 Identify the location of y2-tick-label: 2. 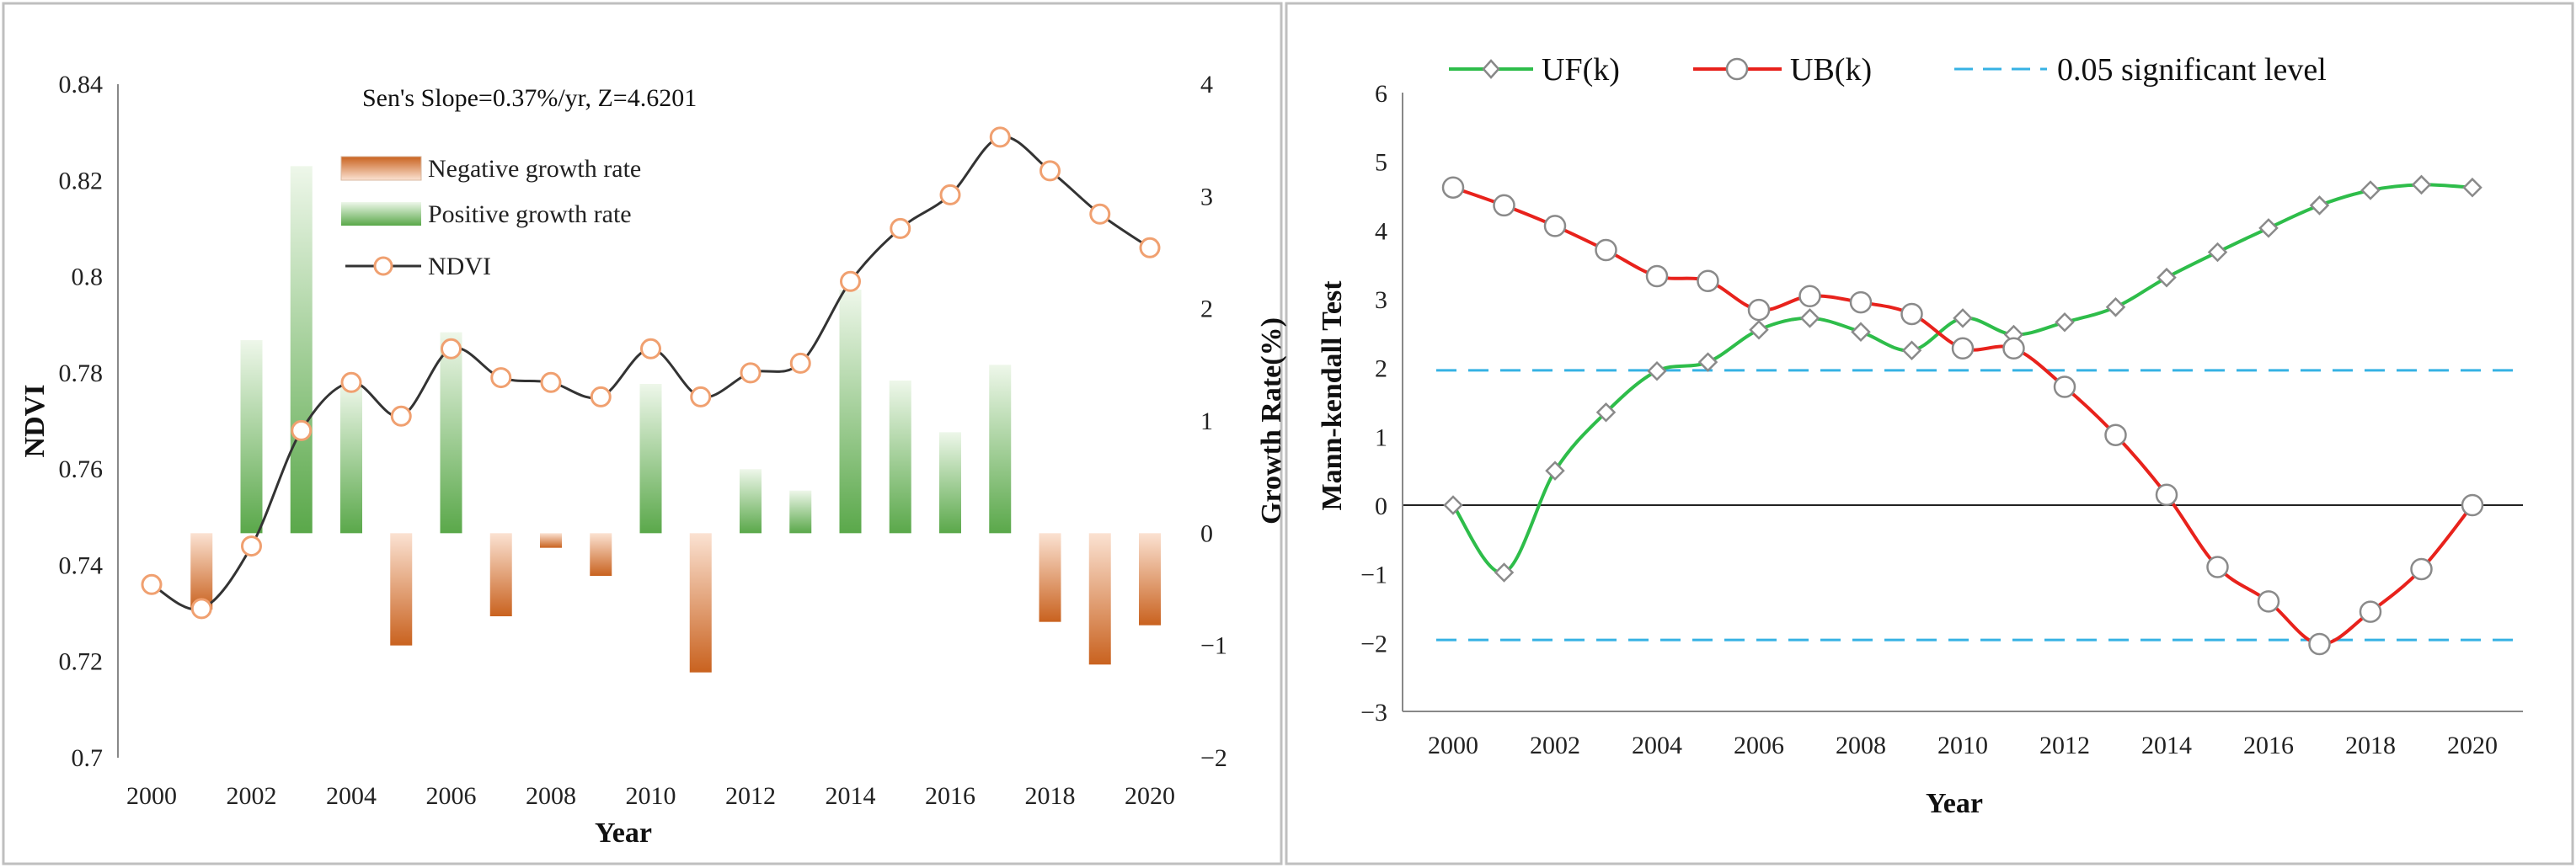
(1206, 309).